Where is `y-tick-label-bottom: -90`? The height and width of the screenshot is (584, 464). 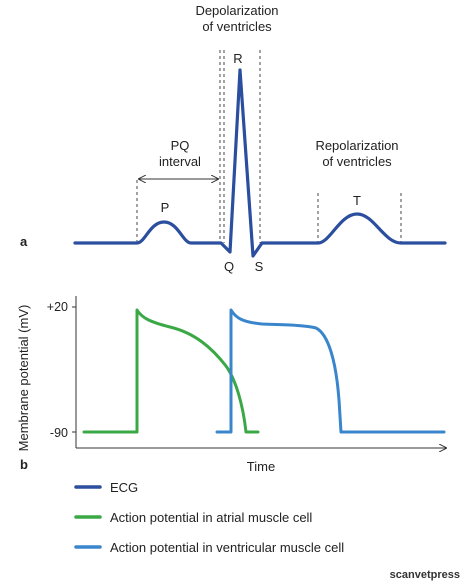 y-tick-label-bottom: -90 is located at coordinates (59, 433).